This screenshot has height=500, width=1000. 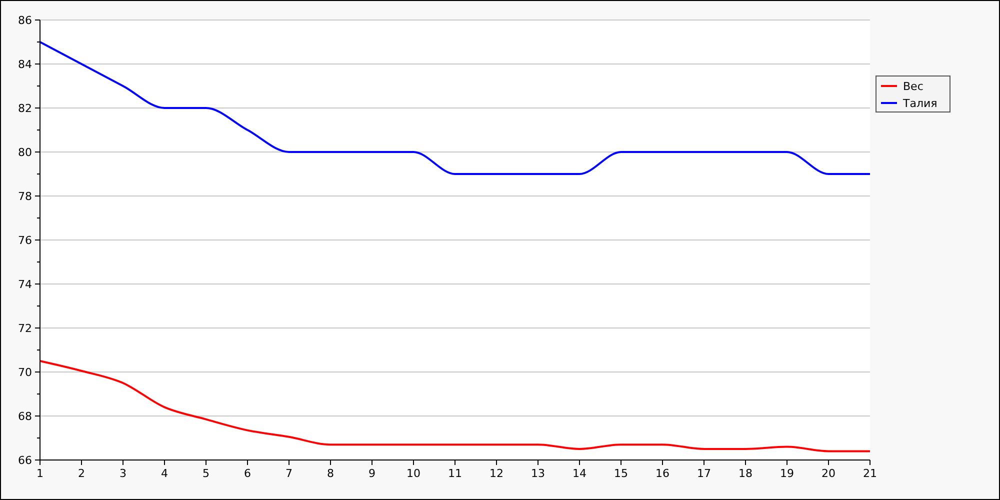 I want to click on legend-label: Талия, so click(x=920, y=103).